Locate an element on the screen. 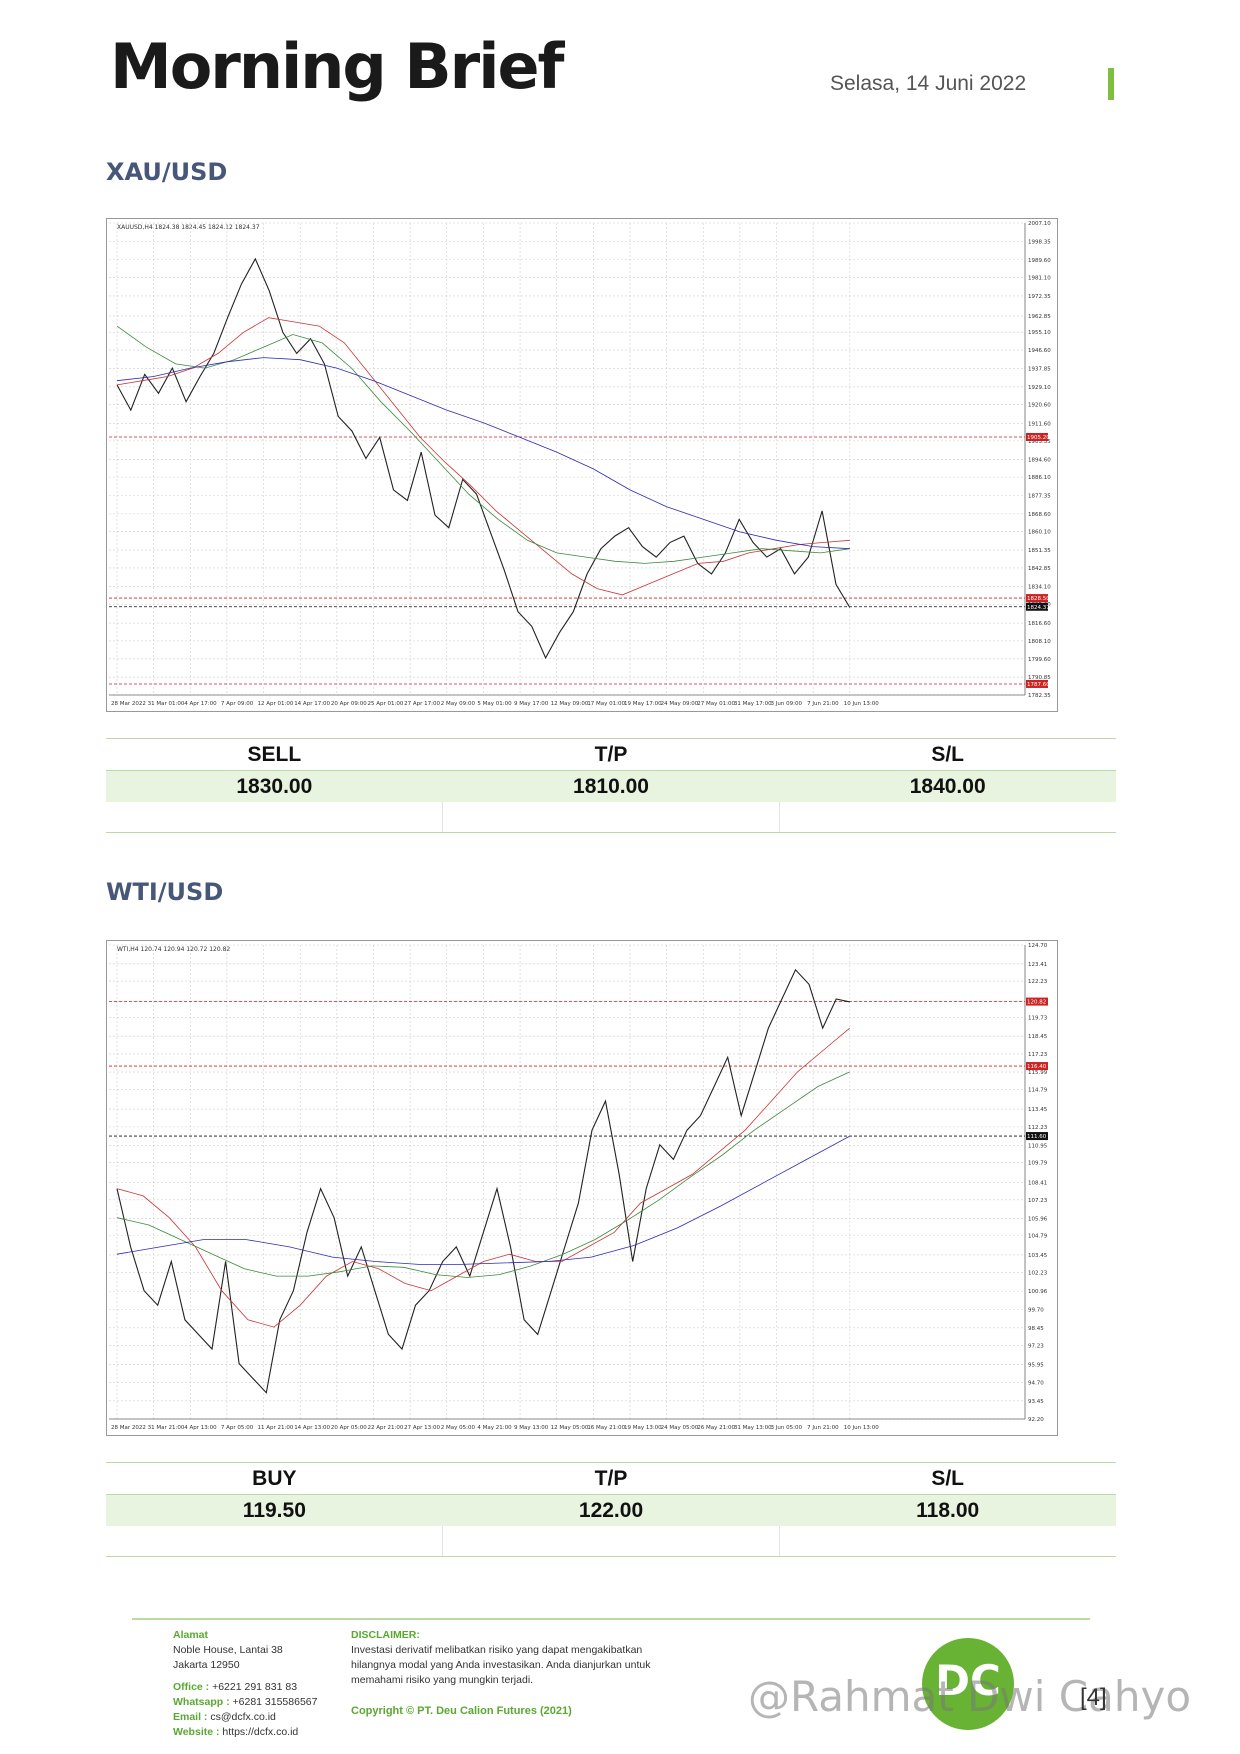  y-tick-label: 94.70 is located at coordinates (1036, 1384).